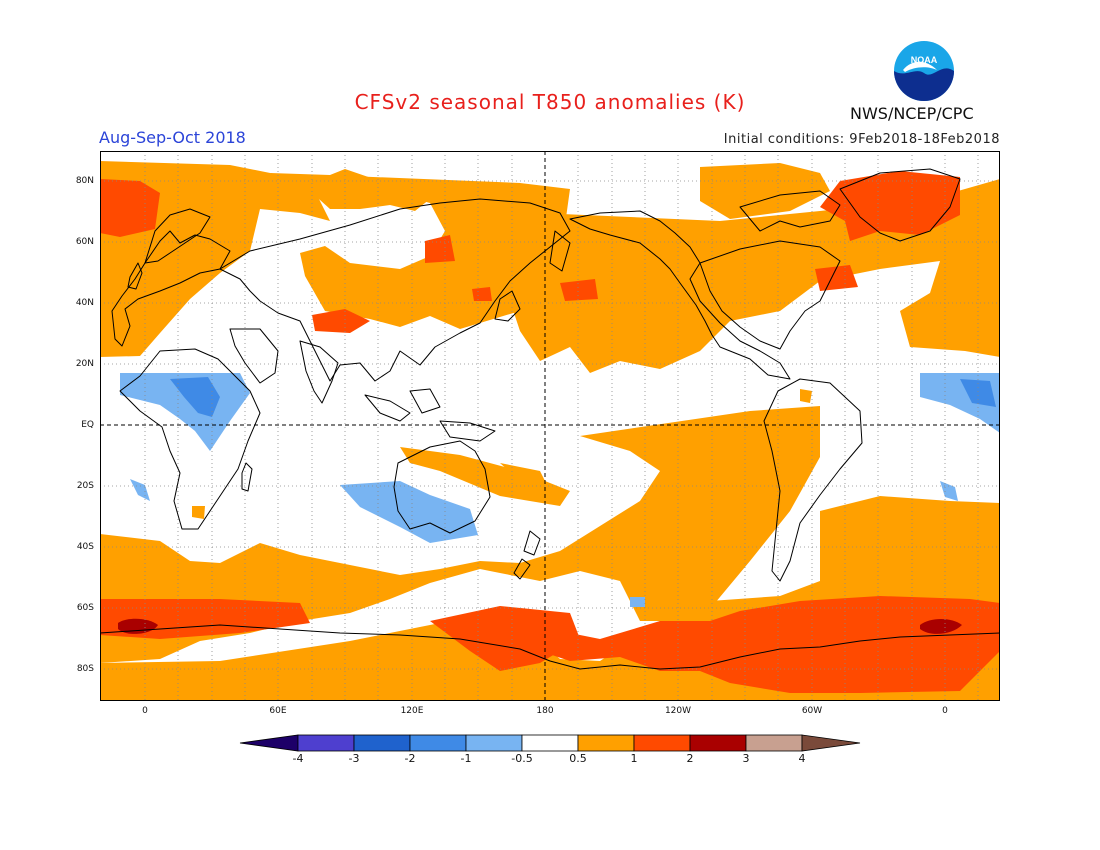 This screenshot has width=1100, height=850. Describe the element at coordinates (438, 743) in the screenshot. I see `colorbar-swatch-neg2-neg1` at that location.